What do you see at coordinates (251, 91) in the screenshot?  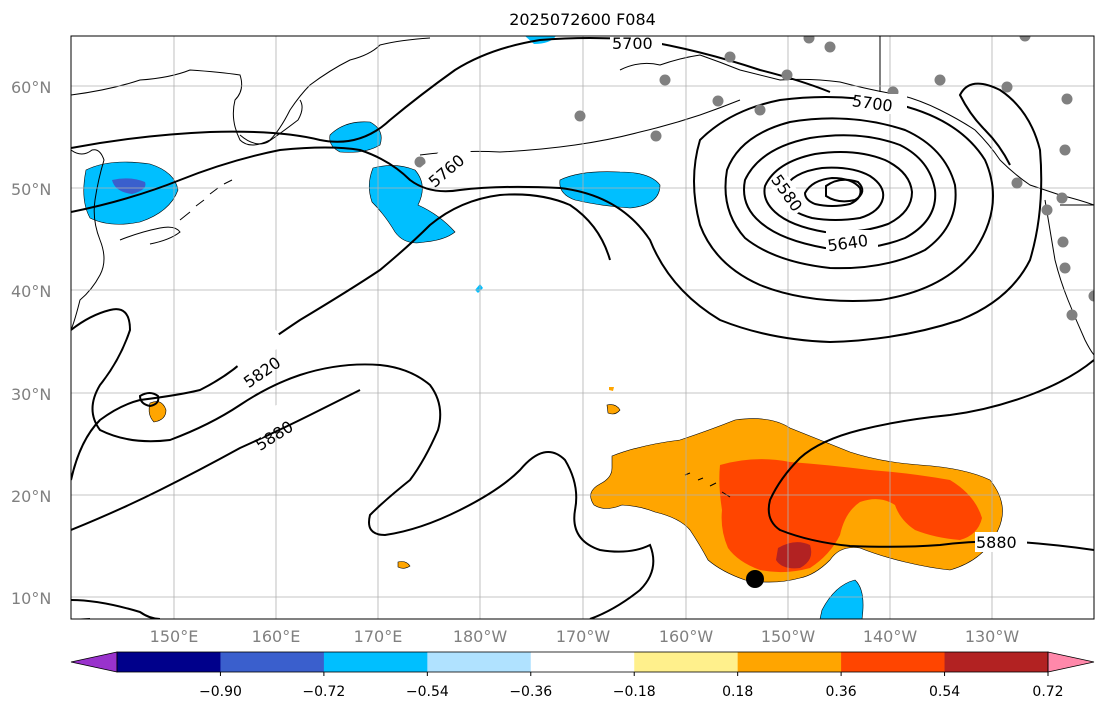 I see `coast-asia-north` at bounding box center [251, 91].